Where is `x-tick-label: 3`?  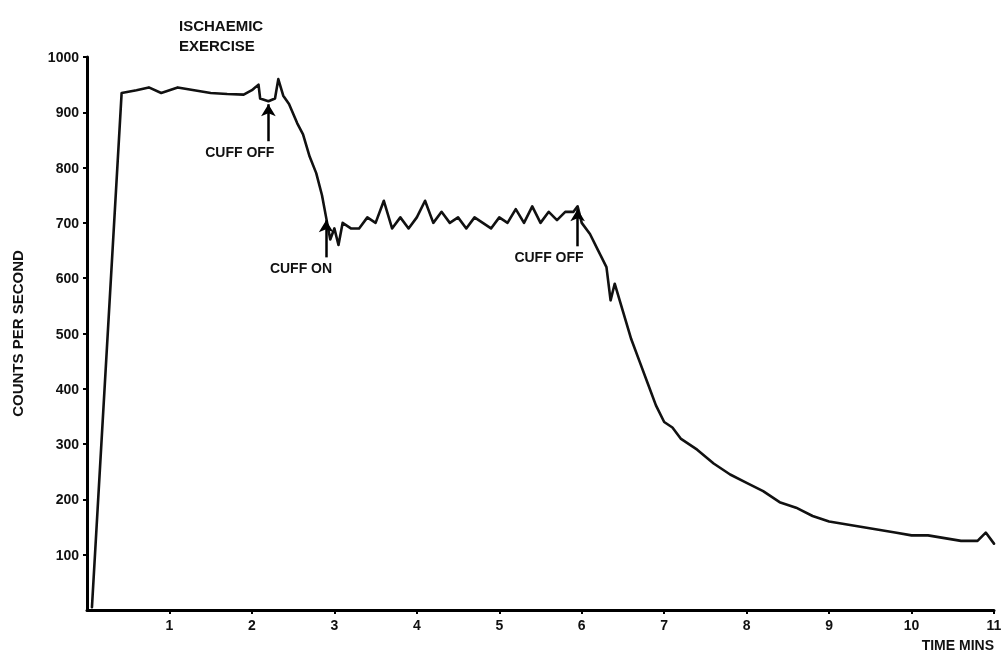
x-tick-label: 3 is located at coordinates (334, 625).